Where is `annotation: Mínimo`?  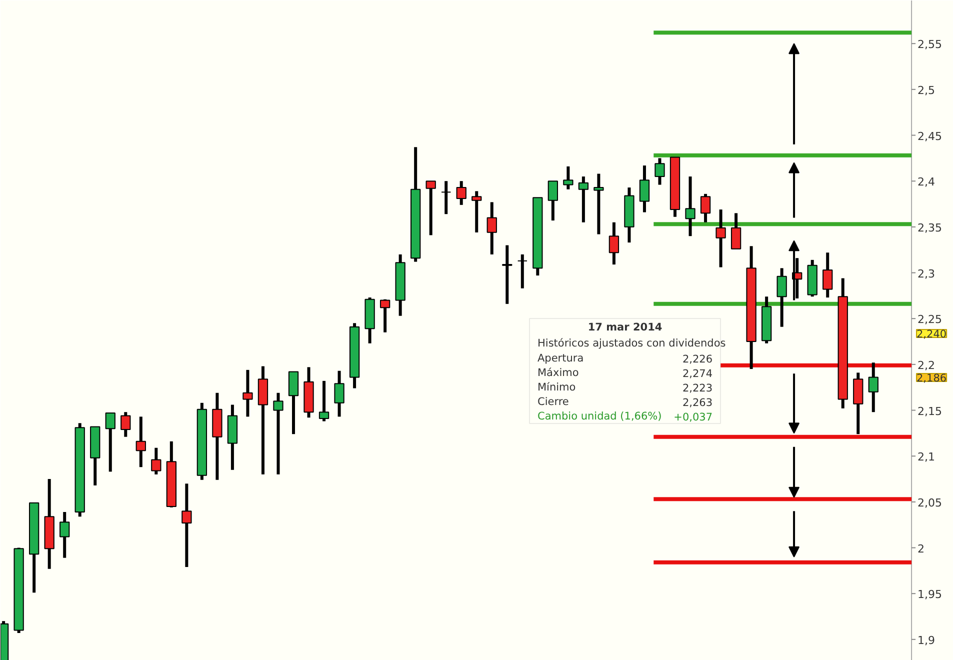 annotation: Mínimo is located at coordinates (557, 388).